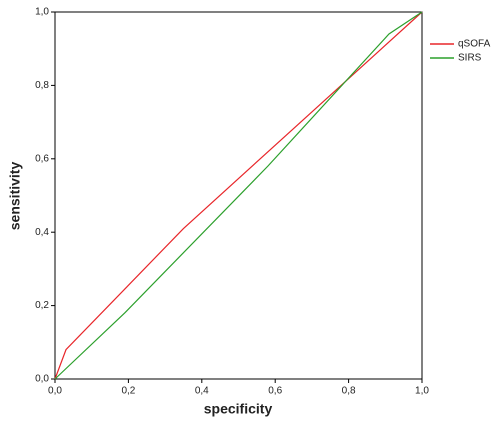 The width and height of the screenshot is (494, 431). Describe the element at coordinates (55, 391) in the screenshot. I see `x-tick-label: 0,0` at that location.